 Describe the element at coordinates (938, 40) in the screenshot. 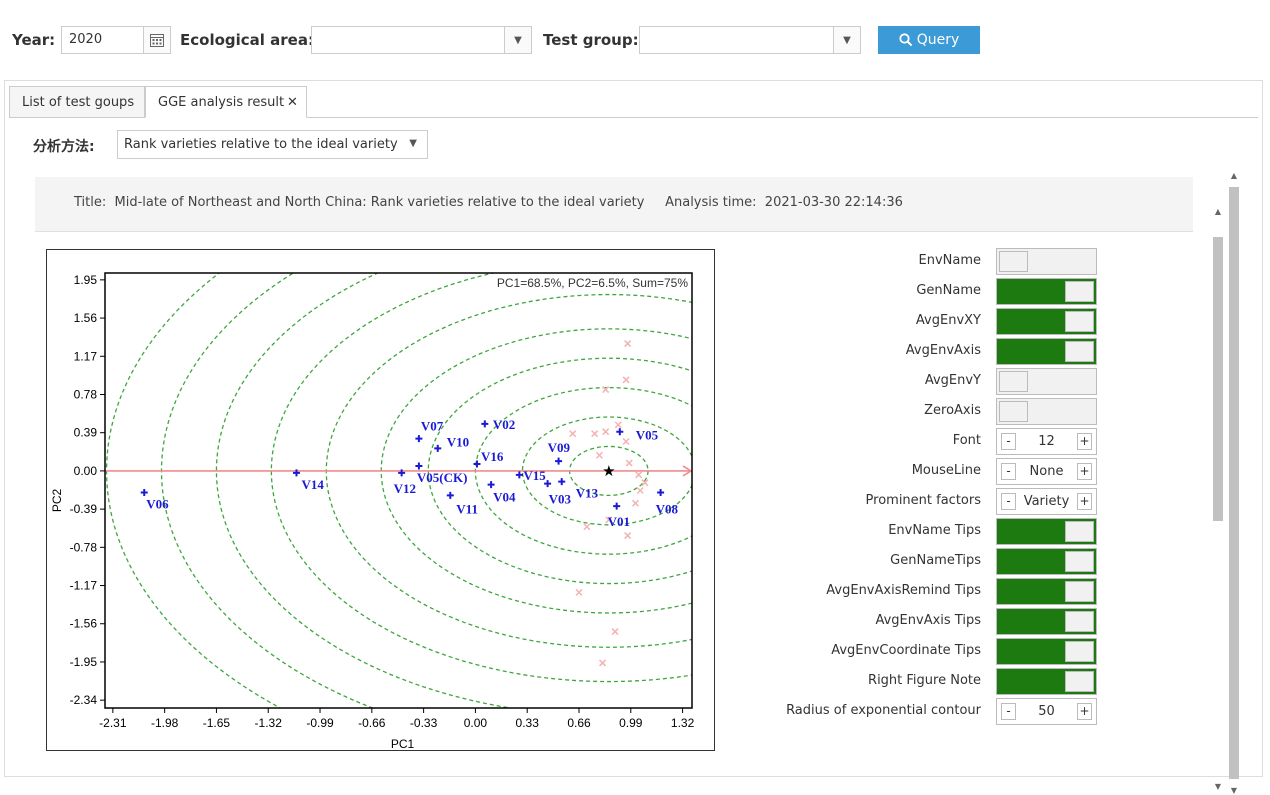

I see `query-button-label: Query` at that location.